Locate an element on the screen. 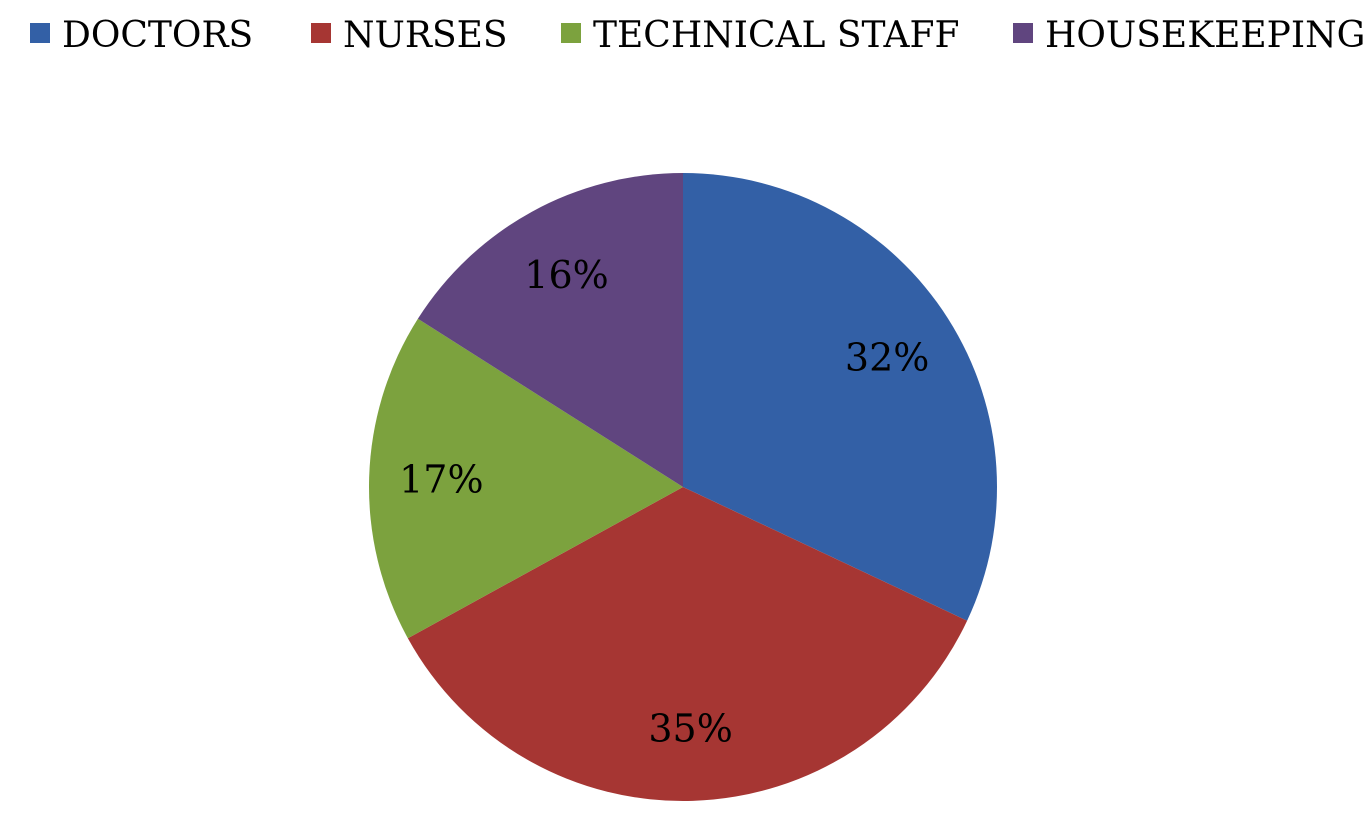 This screenshot has width=1366, height=824. legend-label-doctors: DOCTORS is located at coordinates (157, 35).